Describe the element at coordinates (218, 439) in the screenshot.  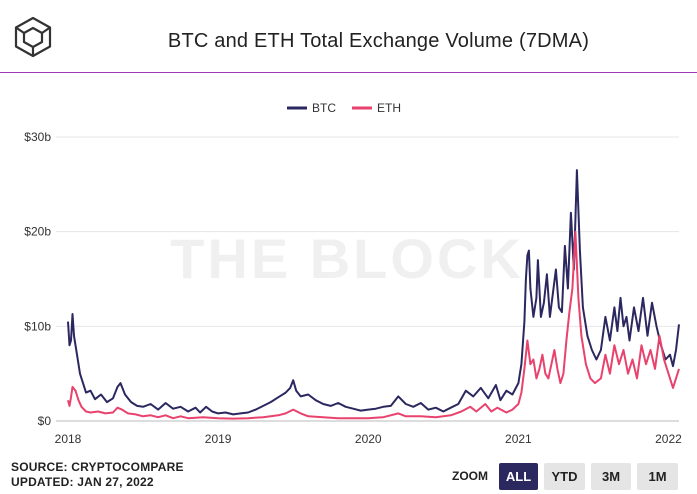
I see `x-tick-label: 2019` at that location.